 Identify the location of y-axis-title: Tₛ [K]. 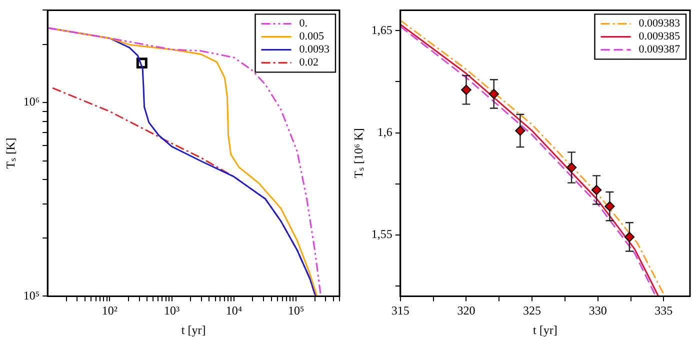
(10, 153).